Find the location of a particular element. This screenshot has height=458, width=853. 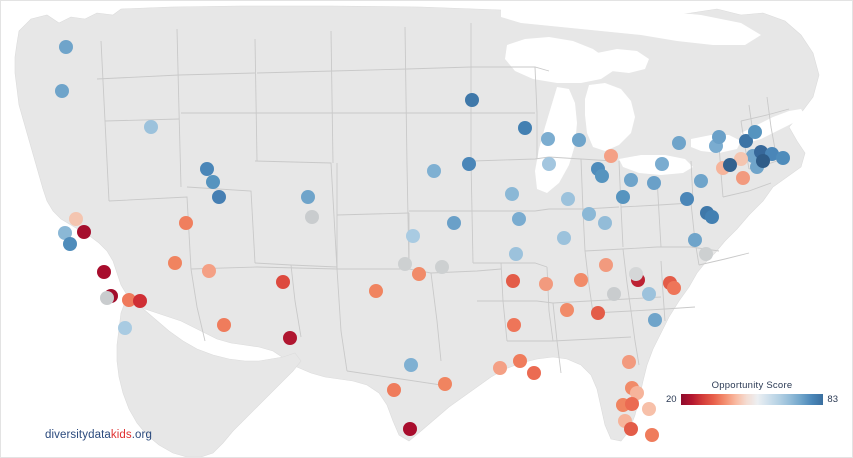

watermark-part-1: diversitydata is located at coordinates (78, 435).